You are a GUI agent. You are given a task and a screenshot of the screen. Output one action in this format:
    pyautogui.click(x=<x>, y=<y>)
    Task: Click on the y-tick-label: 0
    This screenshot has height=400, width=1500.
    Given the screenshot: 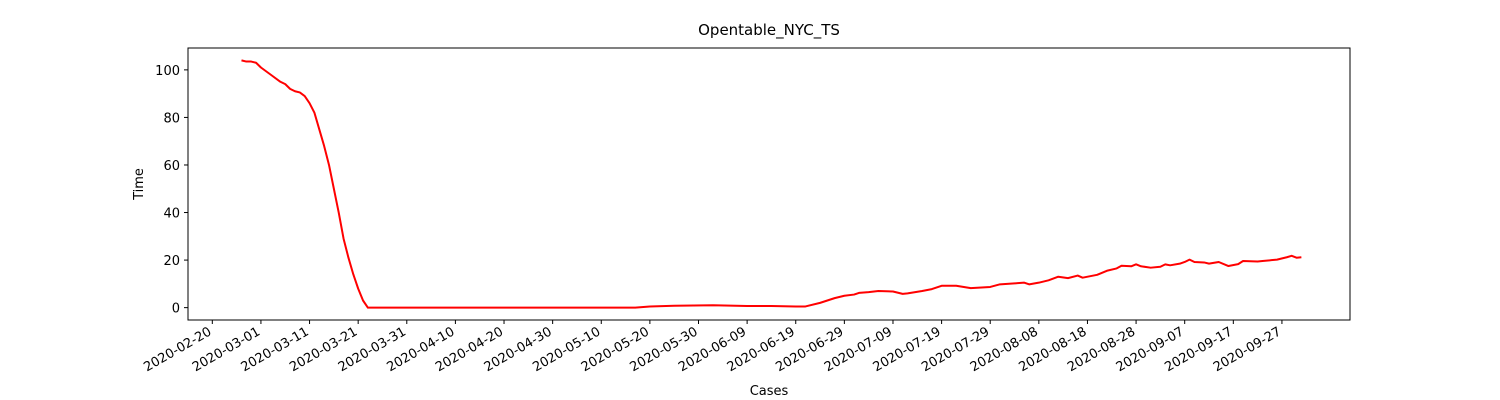 What is the action you would take?
    pyautogui.click(x=176, y=309)
    